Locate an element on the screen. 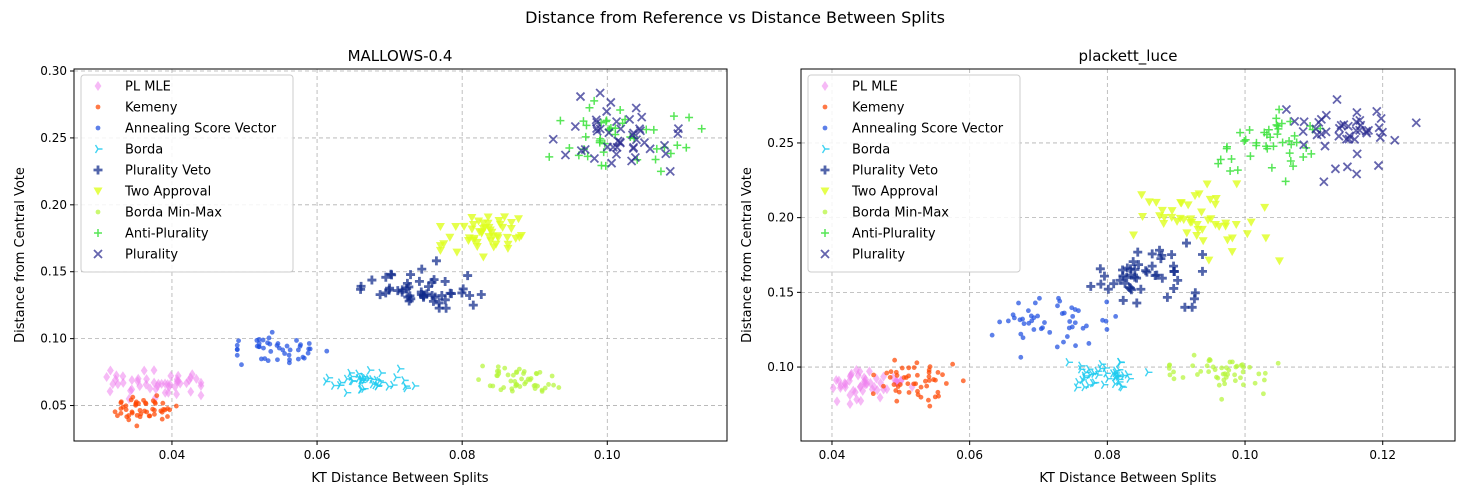 The width and height of the screenshot is (1470, 500). y-tick-label: 0.15 is located at coordinates (780, 292).